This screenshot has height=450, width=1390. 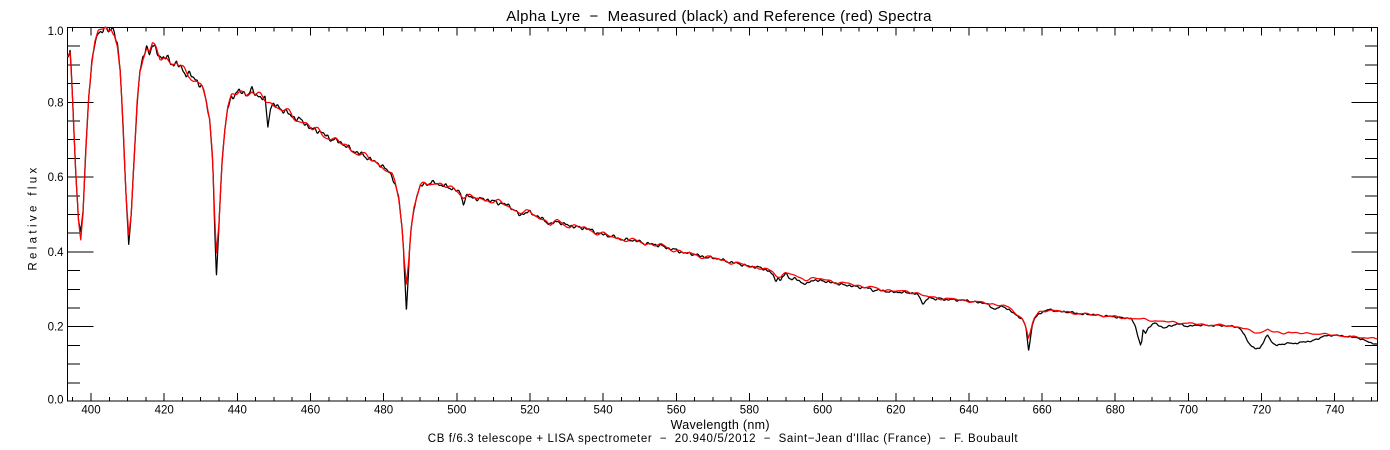 What do you see at coordinates (34, 217) in the screenshot?
I see `svg-text: Relative flux` at bounding box center [34, 217].